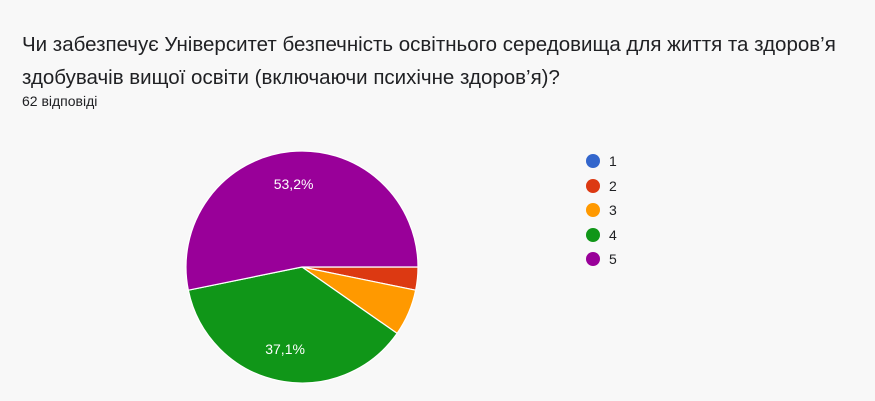 This screenshot has height=401, width=875. I want to click on data-label-4: 37,1%, so click(285, 349).